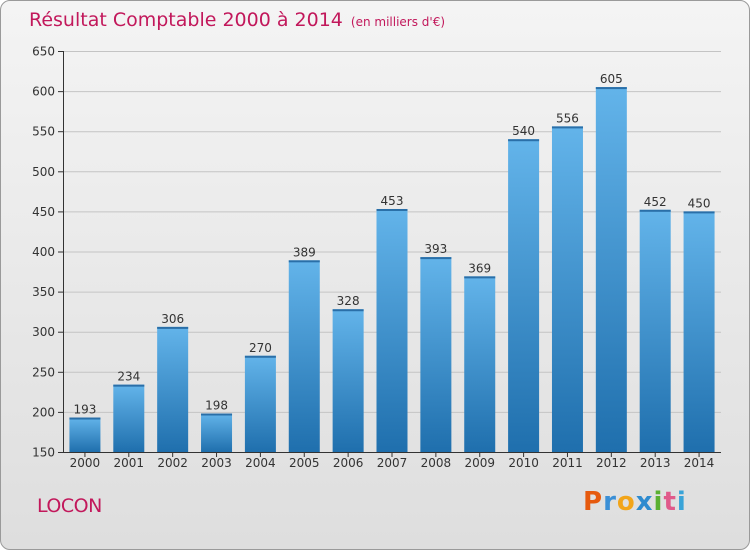 This screenshot has width=750, height=550. Describe the element at coordinates (43, 92) in the screenshot. I see `y-tick-label: 600` at that location.